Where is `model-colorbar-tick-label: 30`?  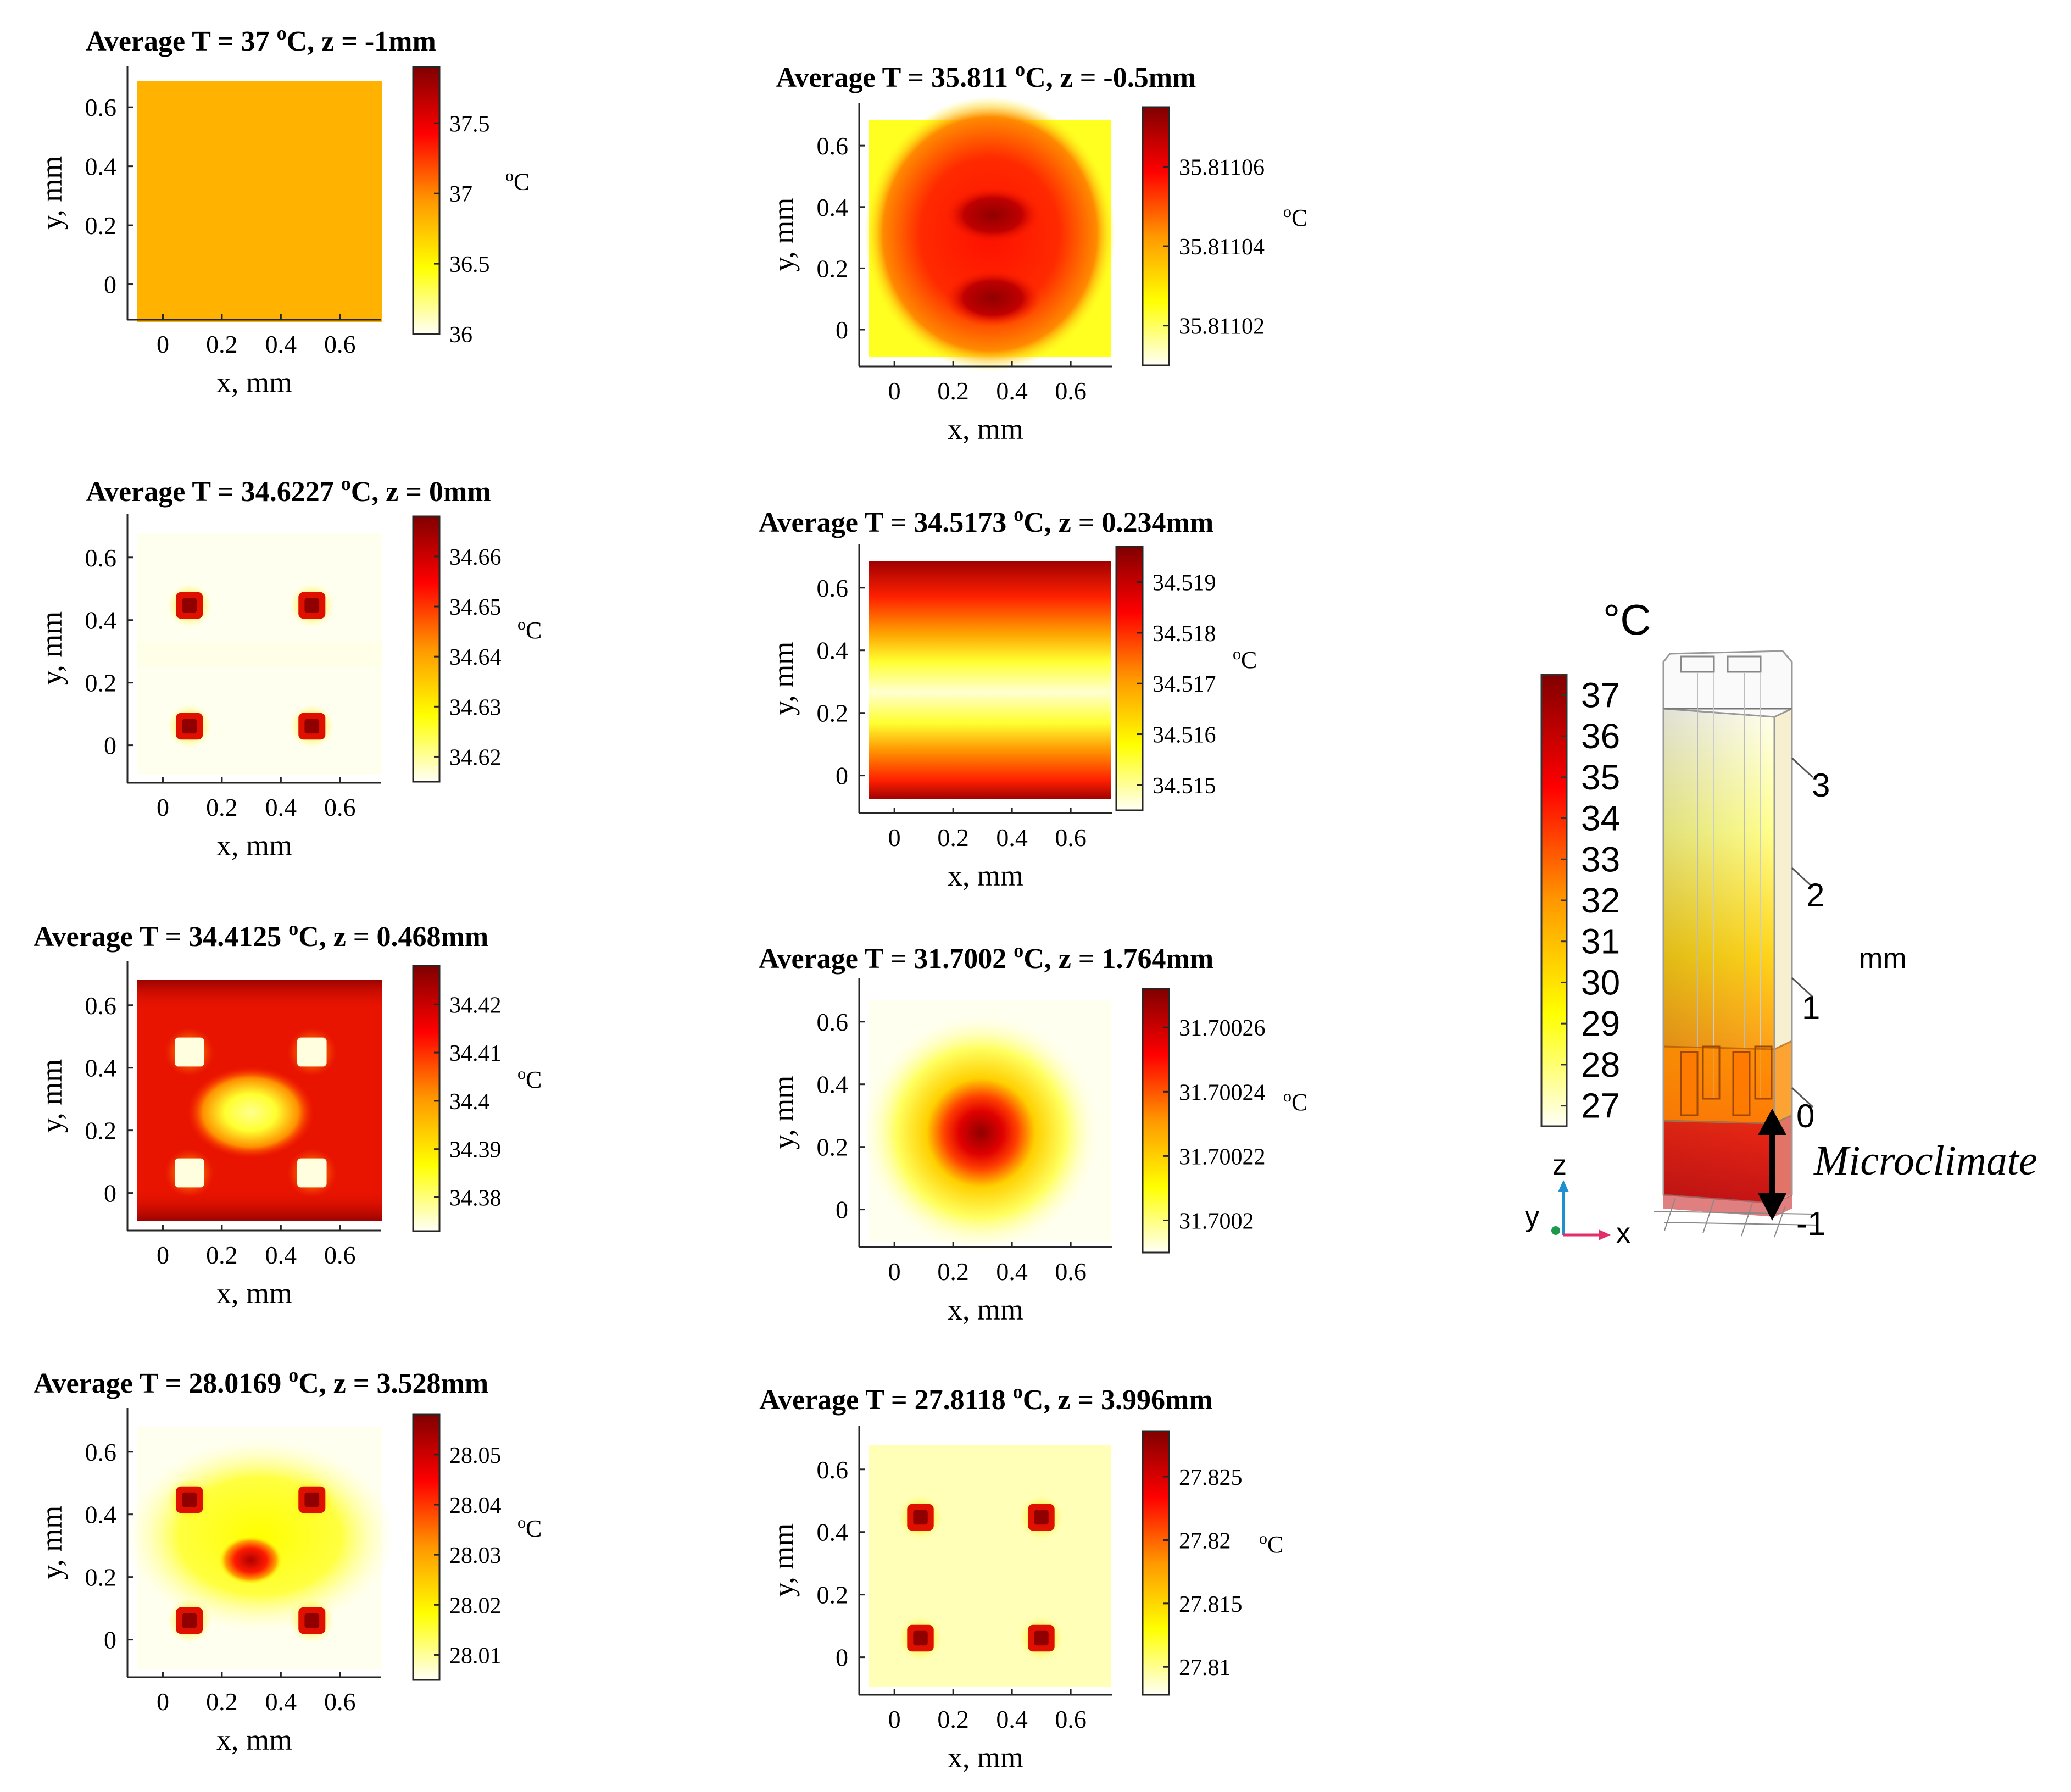
model-colorbar-tick-label: 30 is located at coordinates (1600, 982).